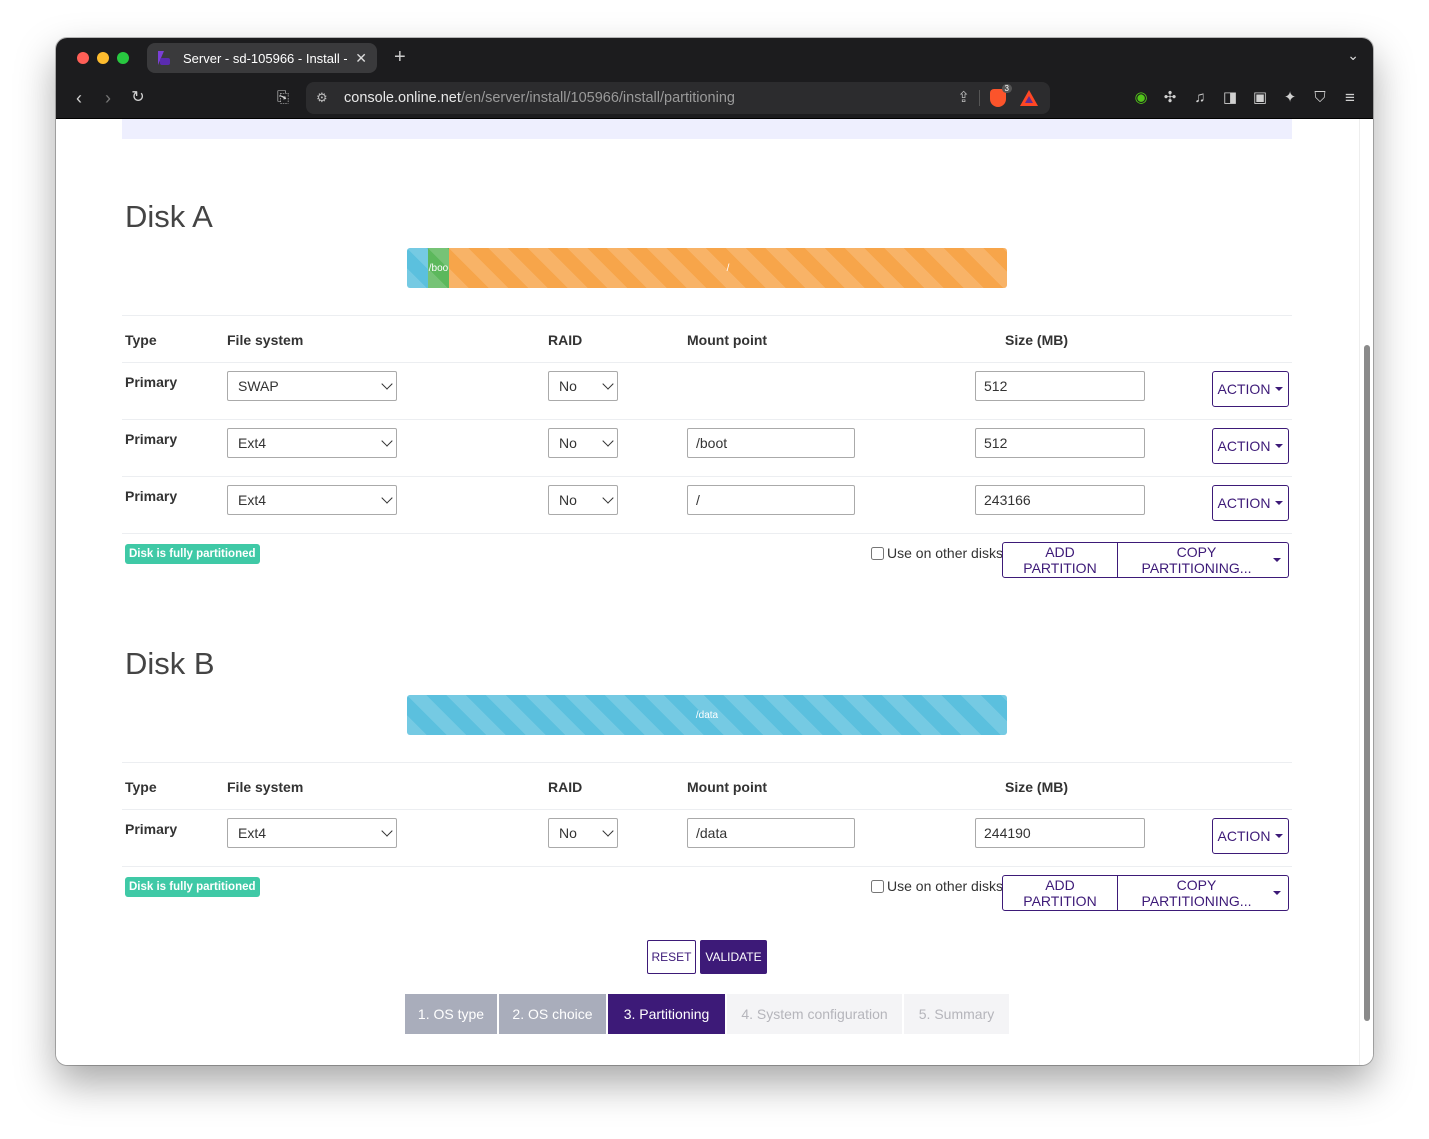 This screenshot has width=1429, height=1139. What do you see at coordinates (79, 98) in the screenshot?
I see `back-icon: ‹` at bounding box center [79, 98].